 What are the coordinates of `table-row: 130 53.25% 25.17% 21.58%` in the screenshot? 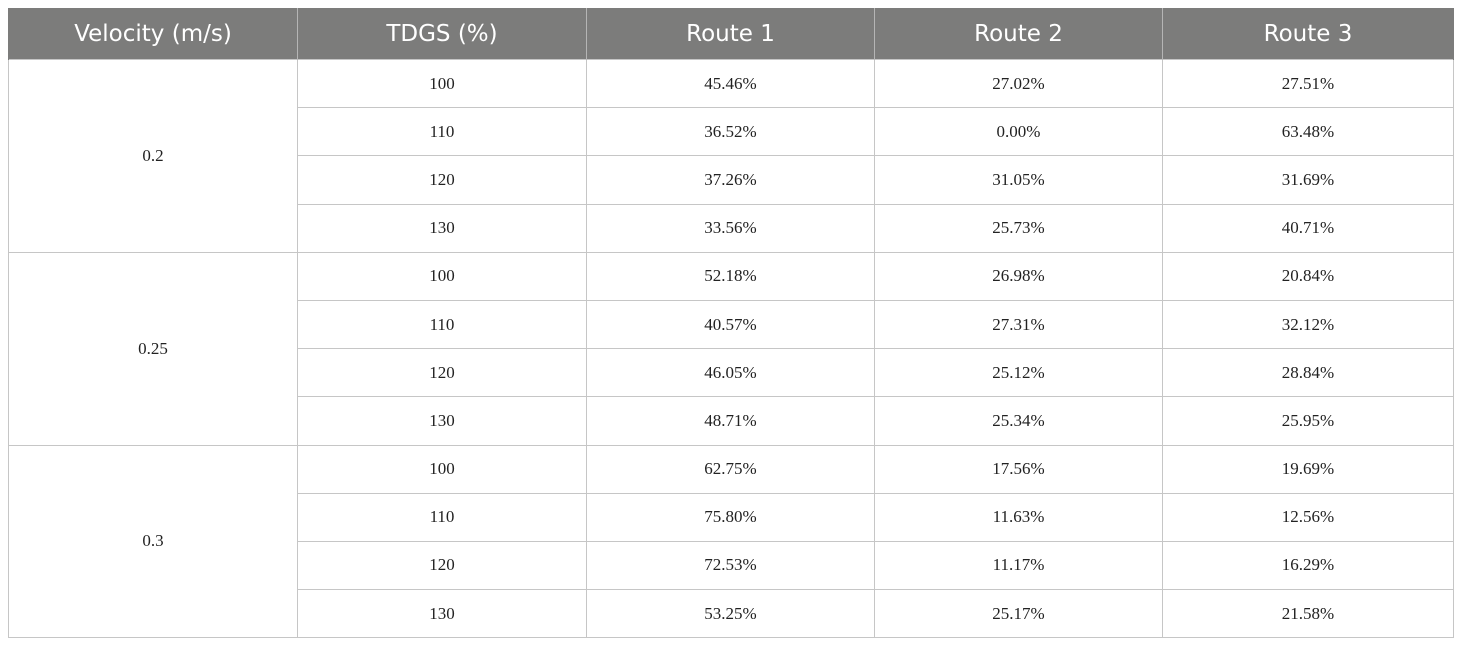 It's located at (731, 614).